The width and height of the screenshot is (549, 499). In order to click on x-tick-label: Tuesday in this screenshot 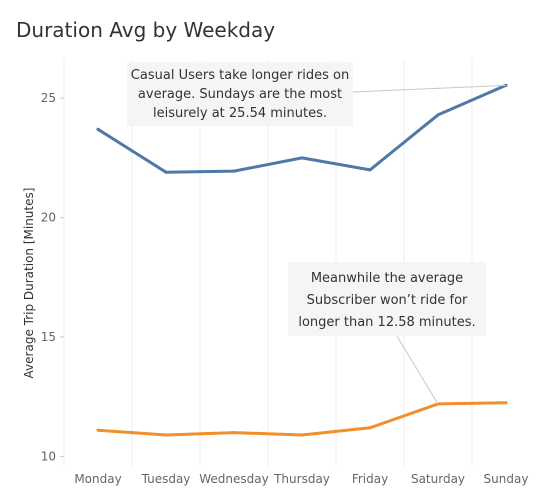, I will do `click(166, 479)`.